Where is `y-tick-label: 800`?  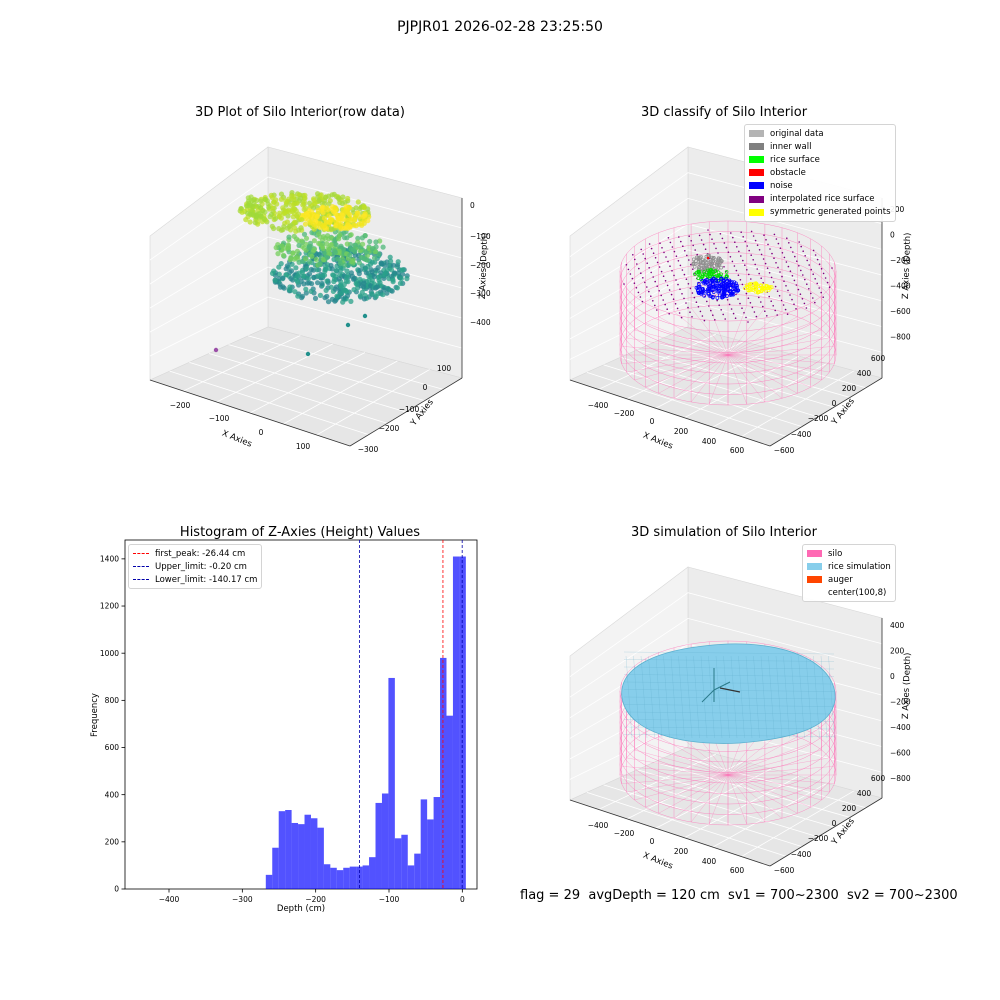 y-tick-label: 800 is located at coordinates (112, 700).